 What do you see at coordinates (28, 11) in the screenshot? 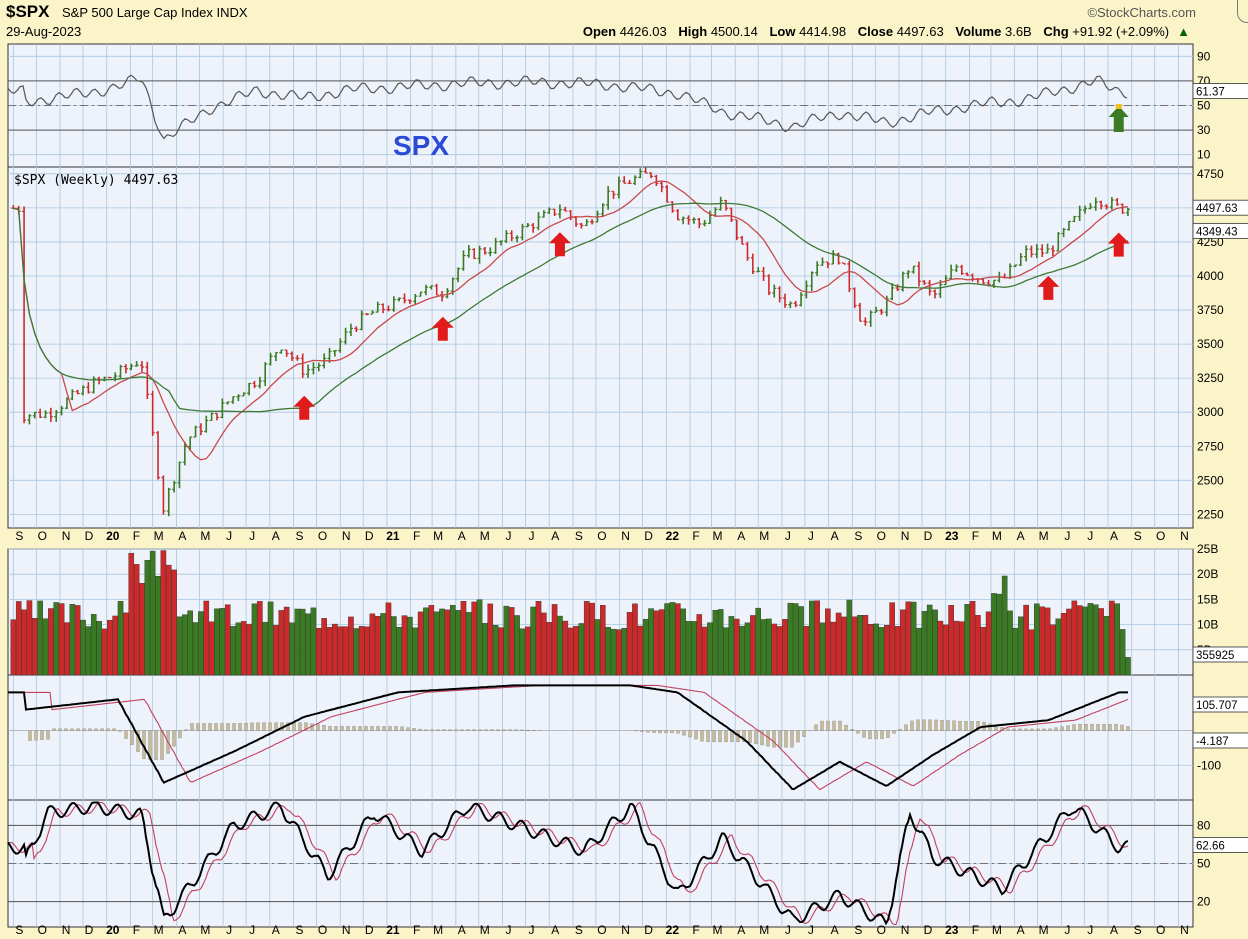
I see `symbol: $SPX` at bounding box center [28, 11].